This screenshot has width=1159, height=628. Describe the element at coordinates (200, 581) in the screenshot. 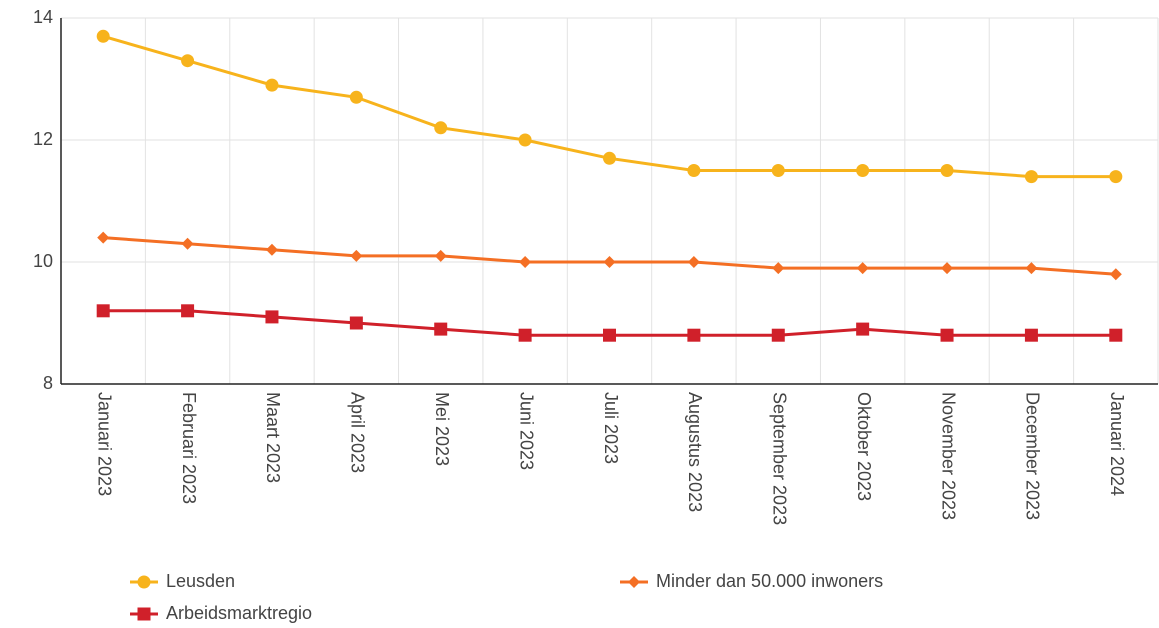

I see `legend-label: Leusden` at that location.